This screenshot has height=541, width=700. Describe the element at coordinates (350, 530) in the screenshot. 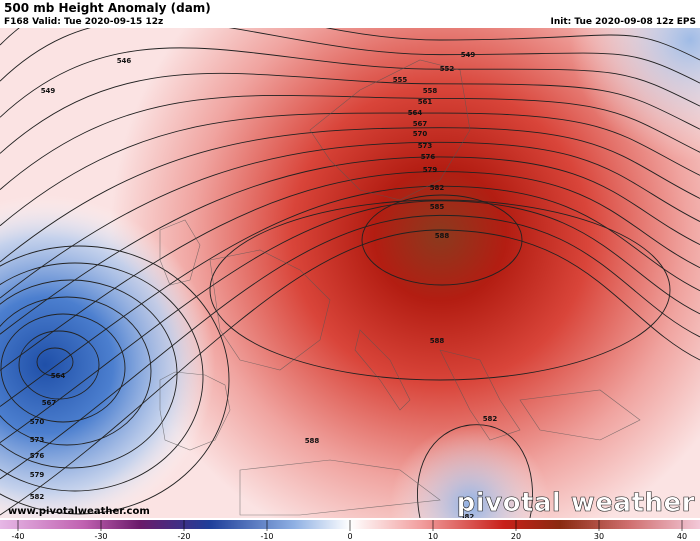

I see `colorbar: -40 -30 -20 -10 0 10 20 30 40` at that location.